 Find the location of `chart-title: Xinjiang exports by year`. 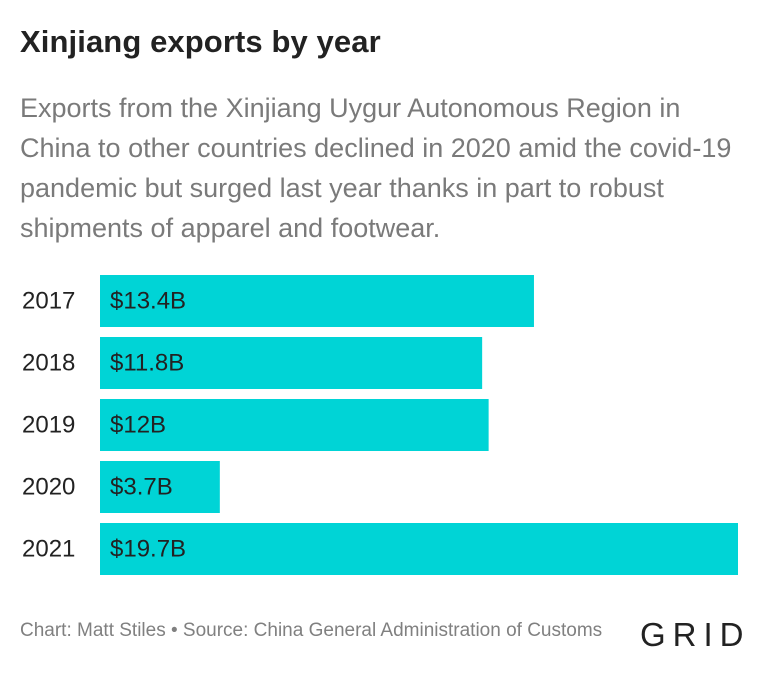

chart-title: Xinjiang exports by year is located at coordinates (200, 41).